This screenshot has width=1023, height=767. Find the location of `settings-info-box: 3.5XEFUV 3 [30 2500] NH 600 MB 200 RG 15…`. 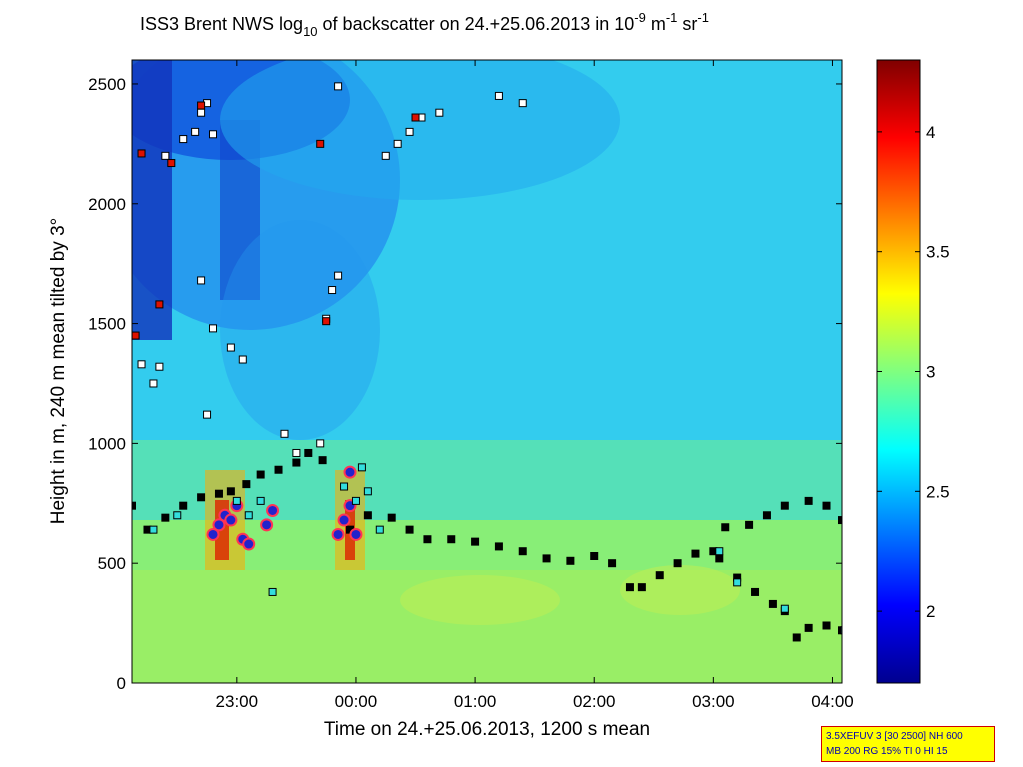

settings-info-box: 3.5XEFUV 3 [30 2500] NH 600 MB 200 RG 15… is located at coordinates (908, 744).